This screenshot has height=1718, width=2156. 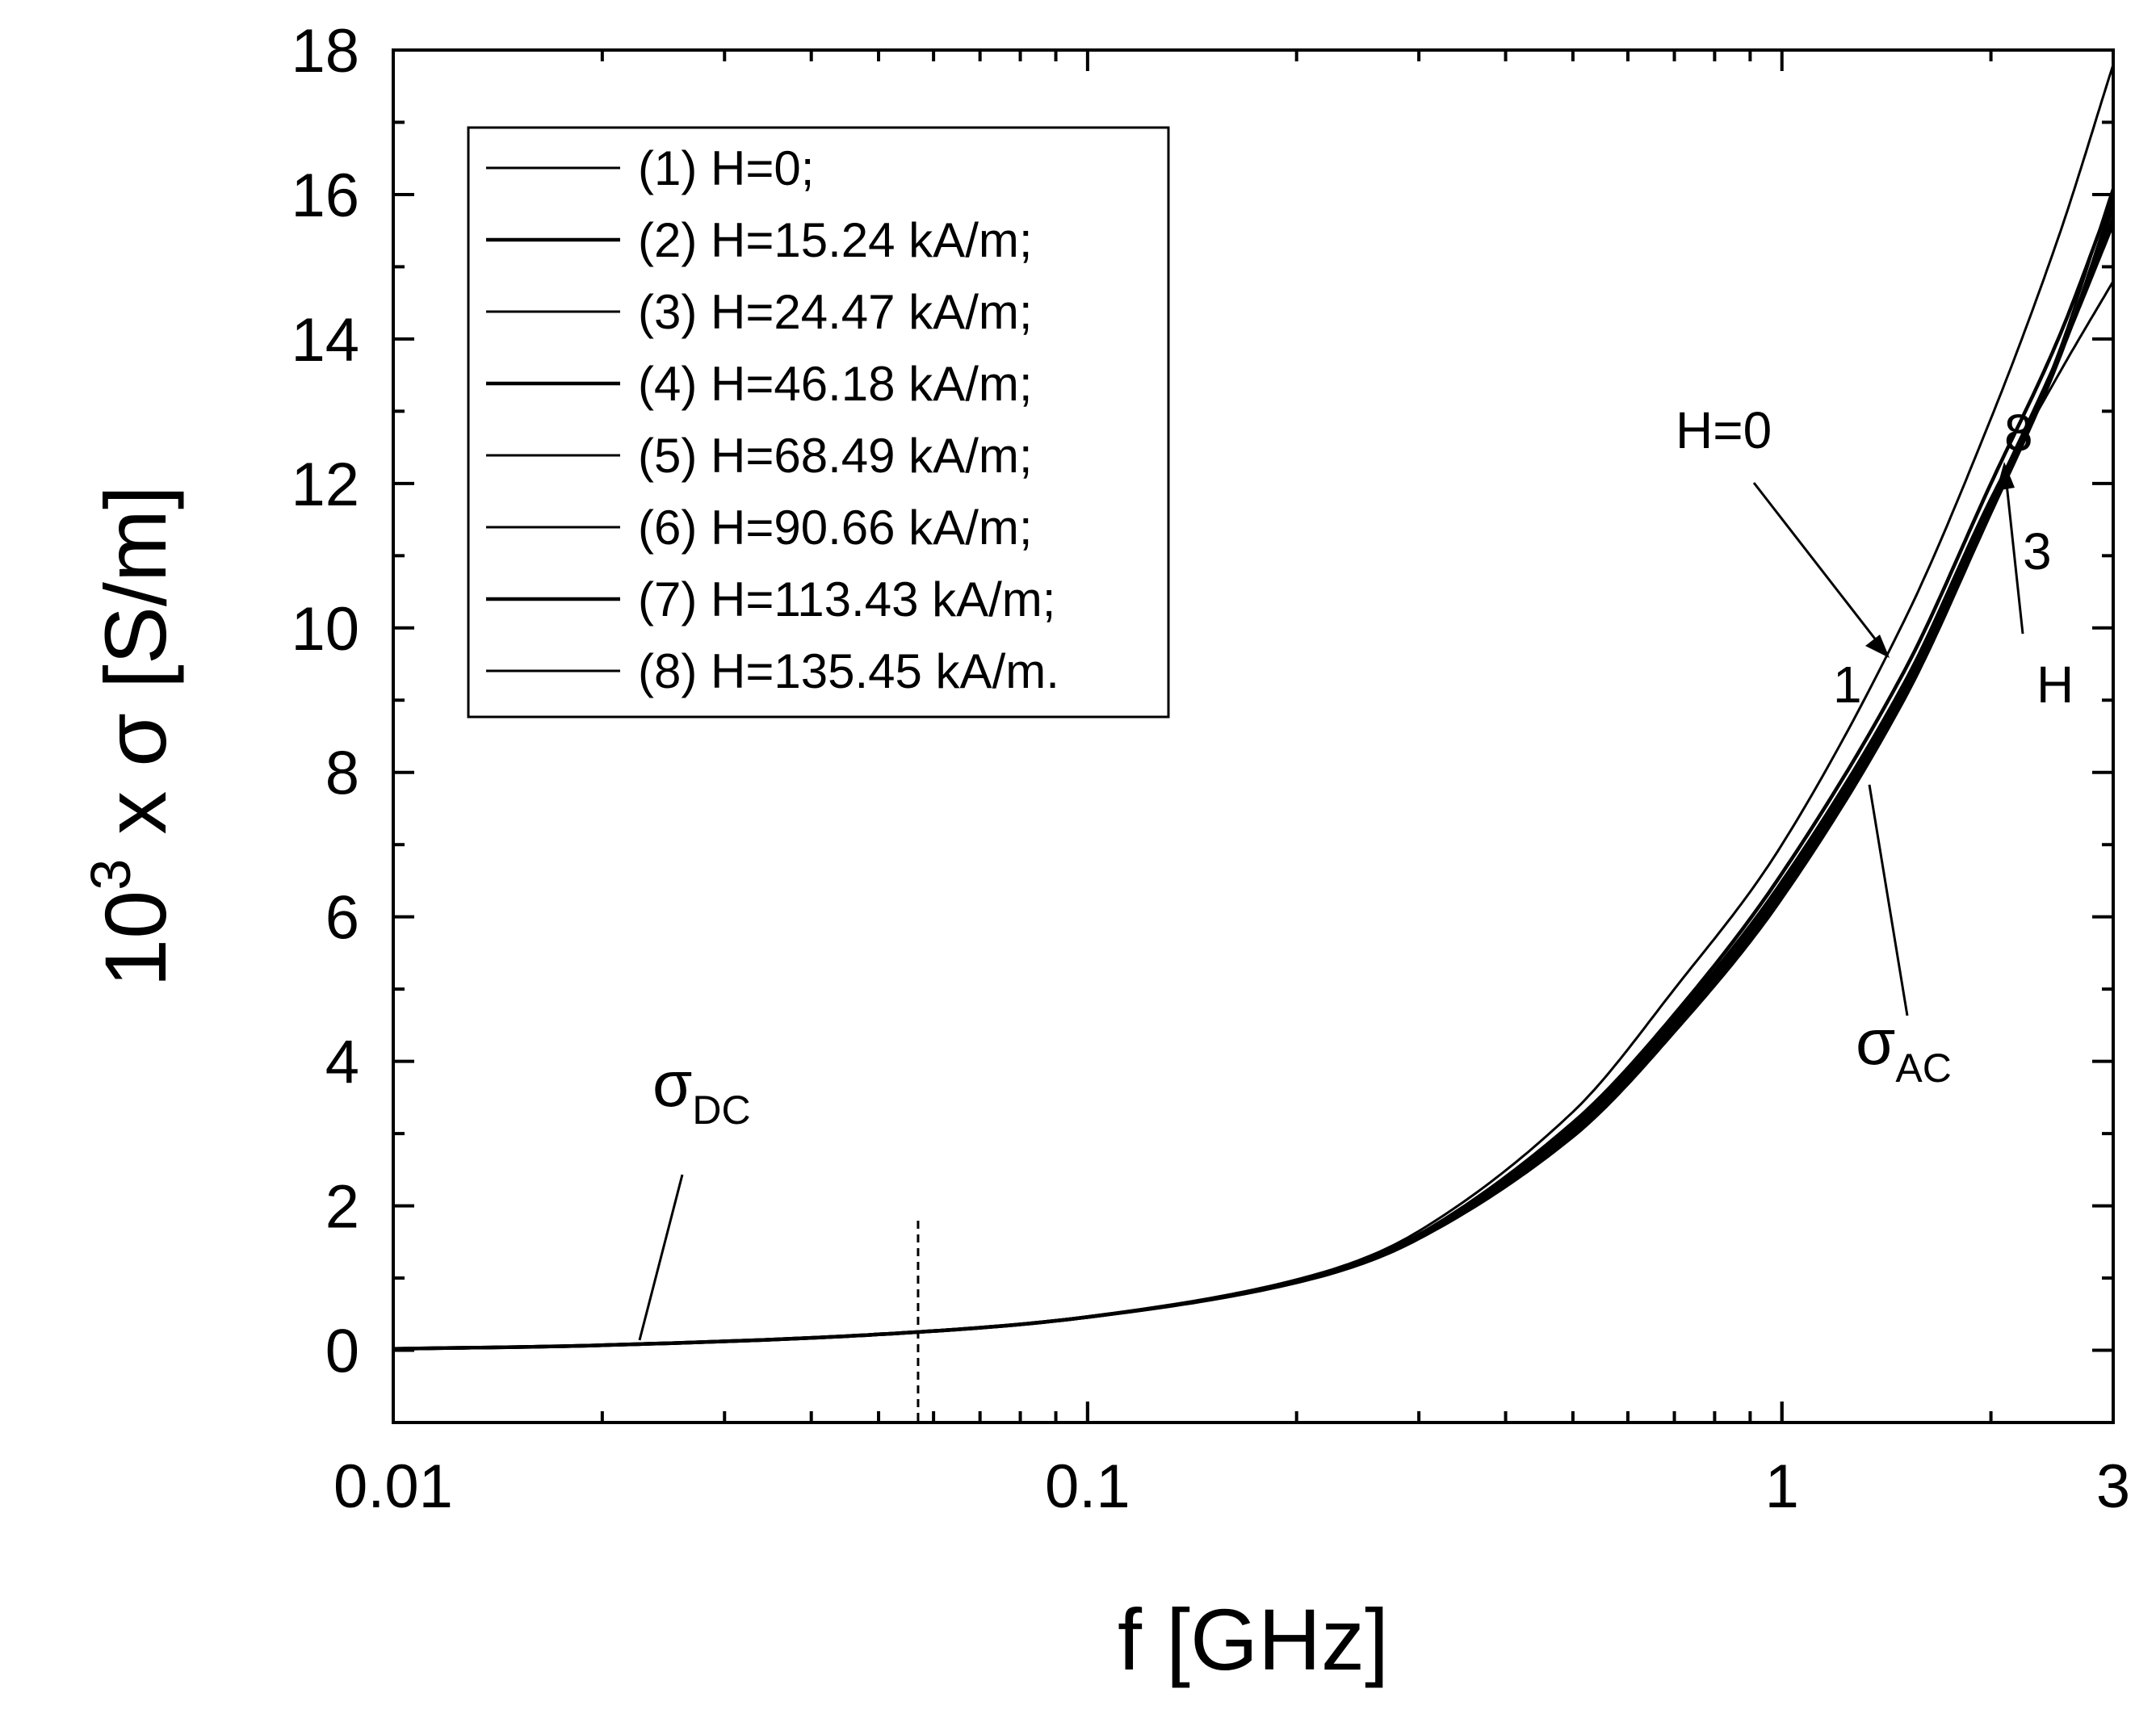 What do you see at coordinates (325, 51) in the screenshot?
I see `y-tick-label: 18` at bounding box center [325, 51].